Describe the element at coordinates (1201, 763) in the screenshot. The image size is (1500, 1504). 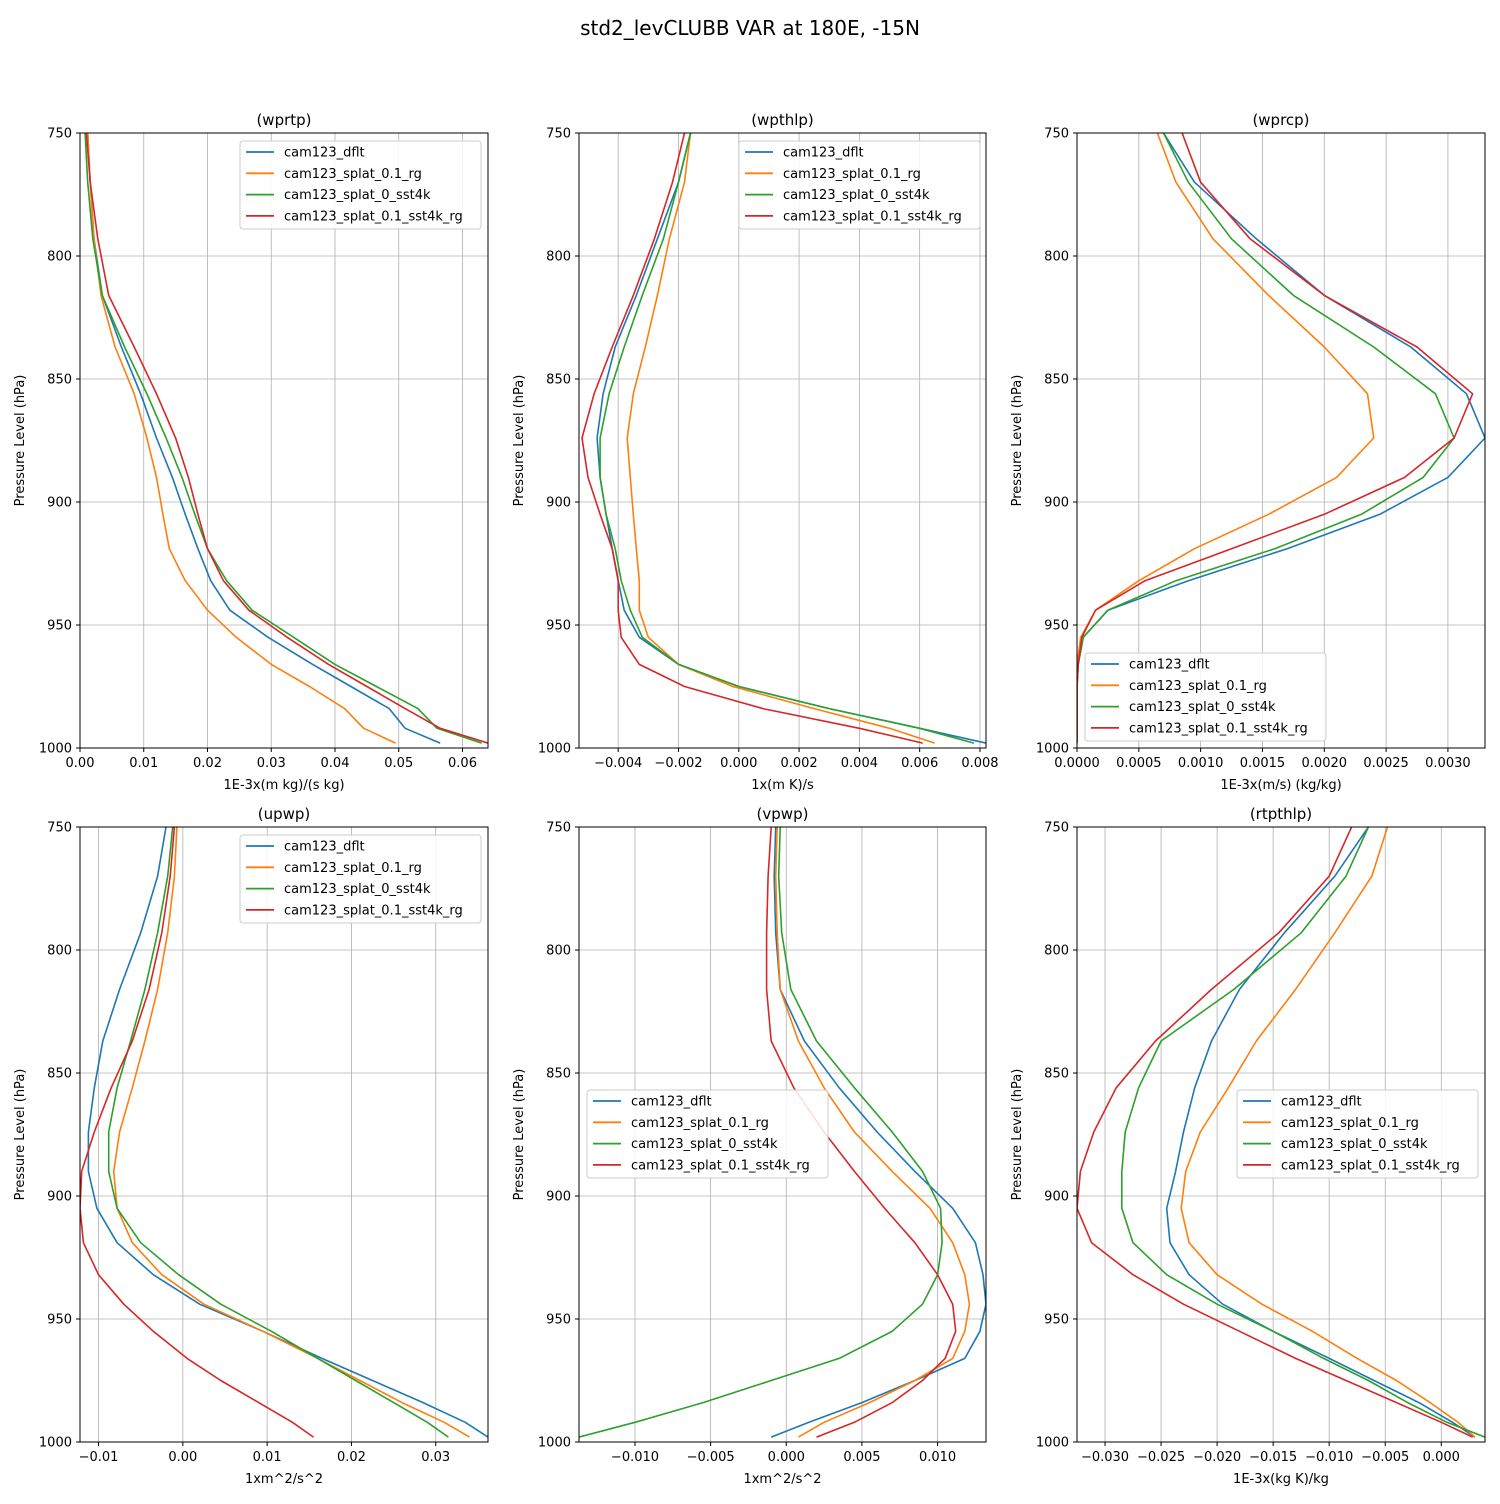
I see `x-tick-label: 0.0010` at that location.